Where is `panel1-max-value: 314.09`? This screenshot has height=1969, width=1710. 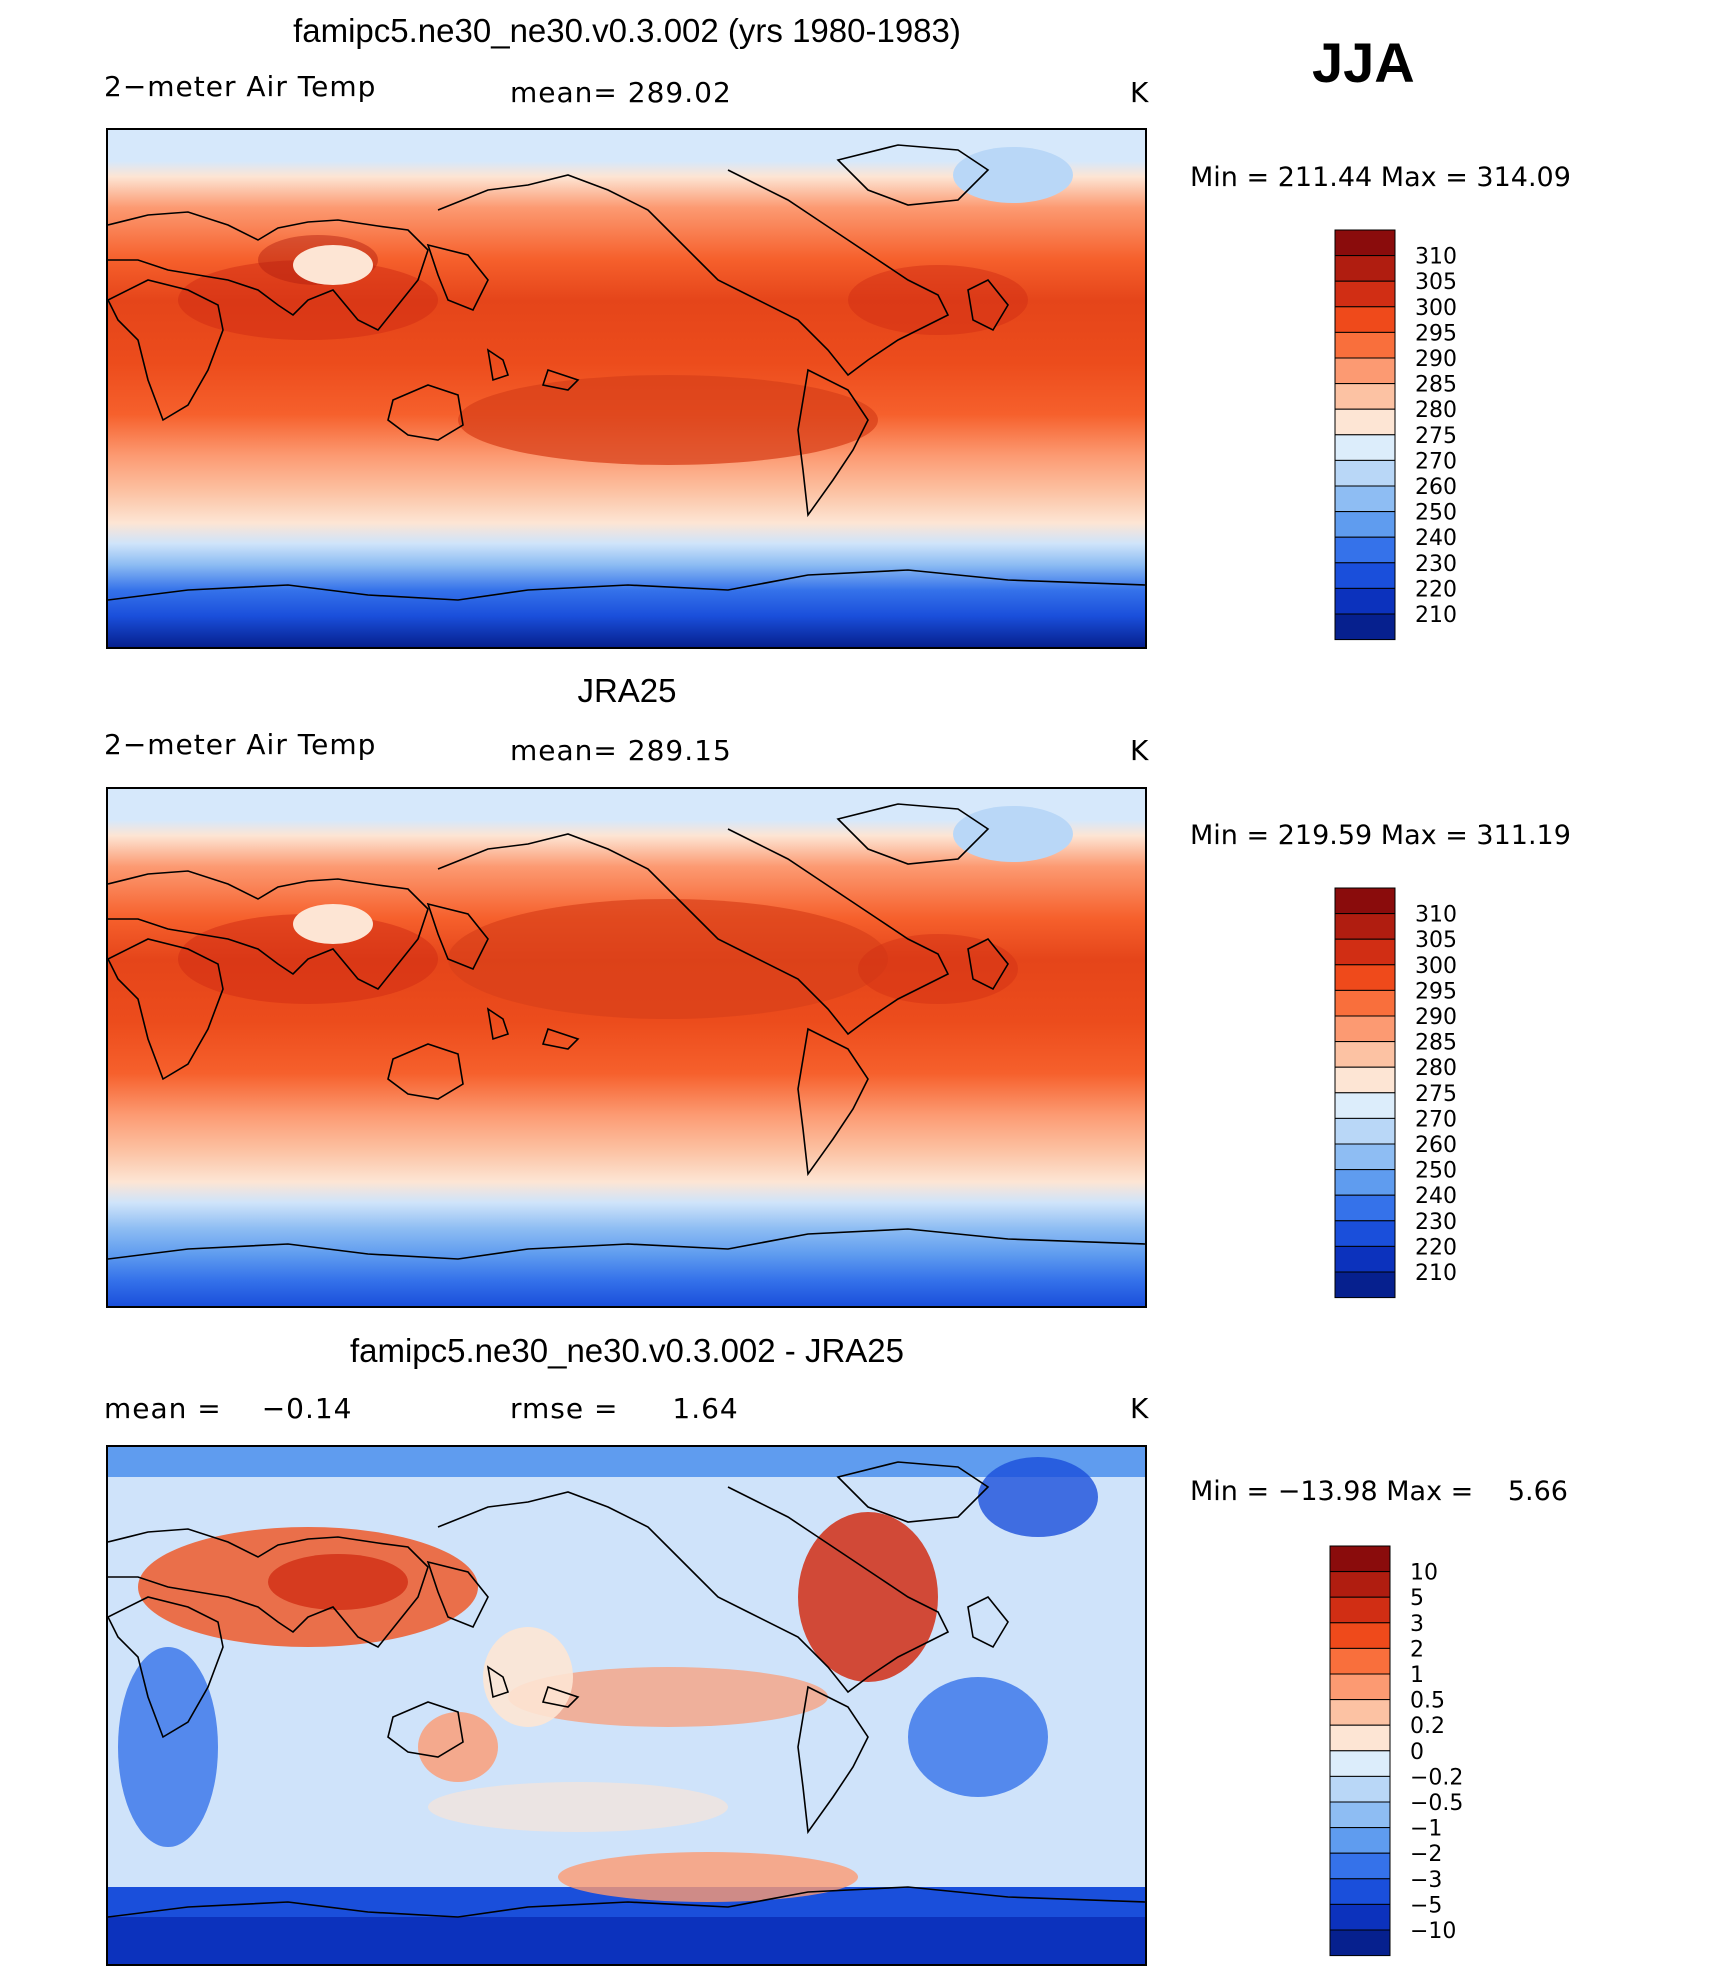
panel1-max-value: 314.09 is located at coordinates (1523, 177).